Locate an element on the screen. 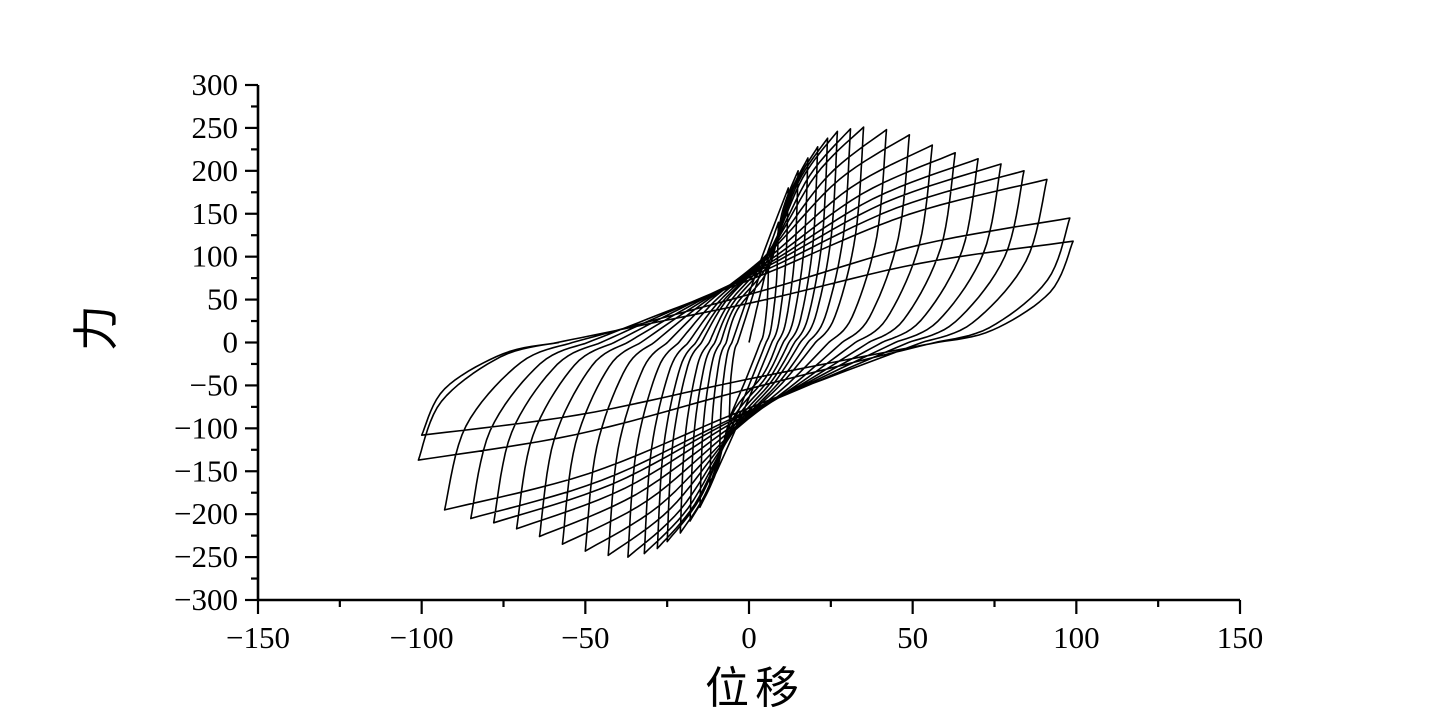 The image size is (1440, 720). y-tick-label: −200 is located at coordinates (206, 513).